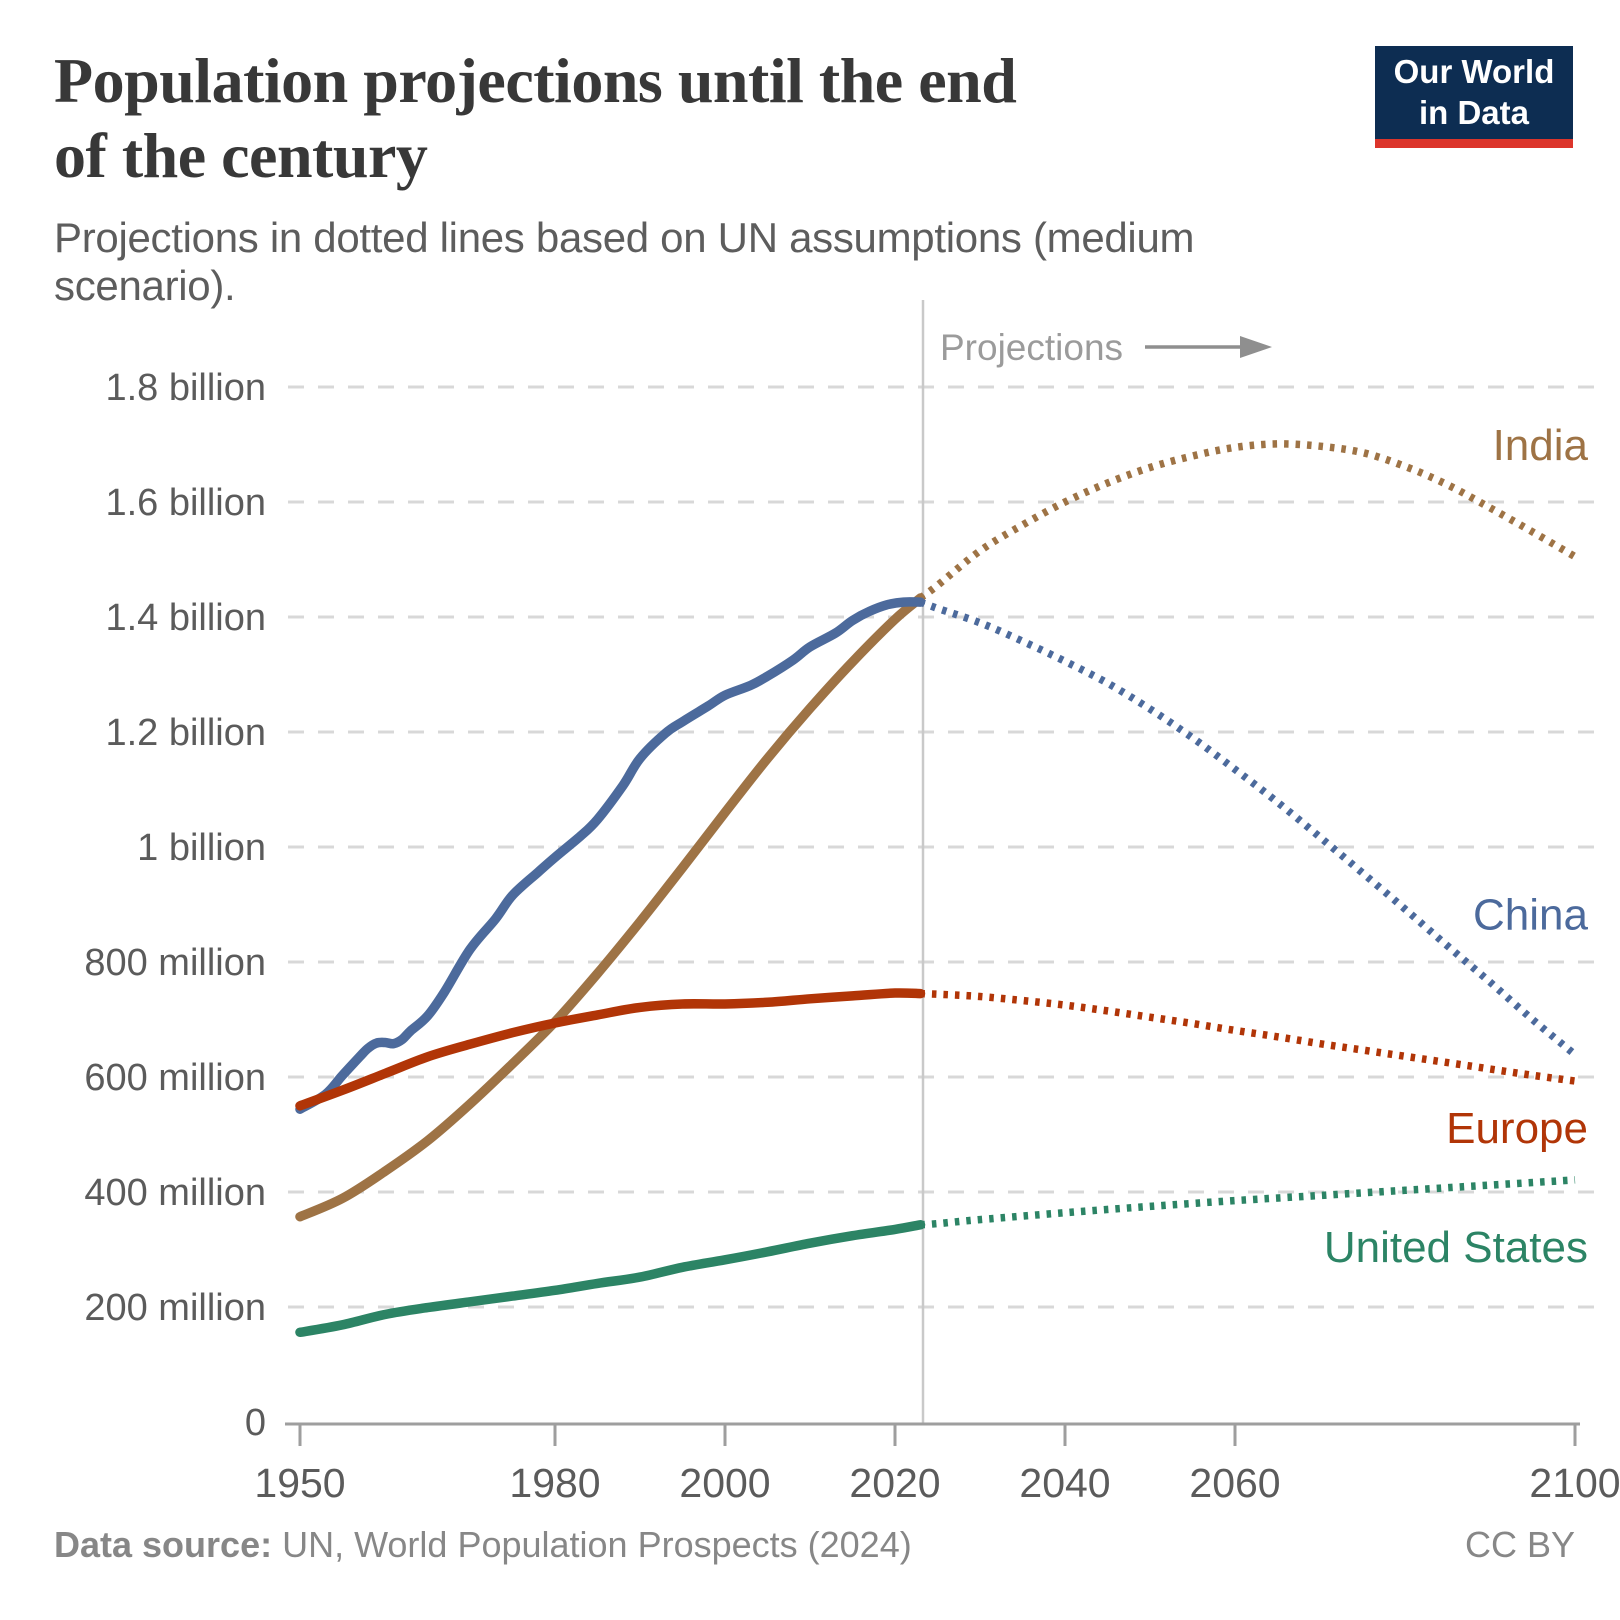 This screenshot has width=1620, height=1620. What do you see at coordinates (1064, 1483) in the screenshot?
I see `x-tick-label-2040: 2040` at bounding box center [1064, 1483].